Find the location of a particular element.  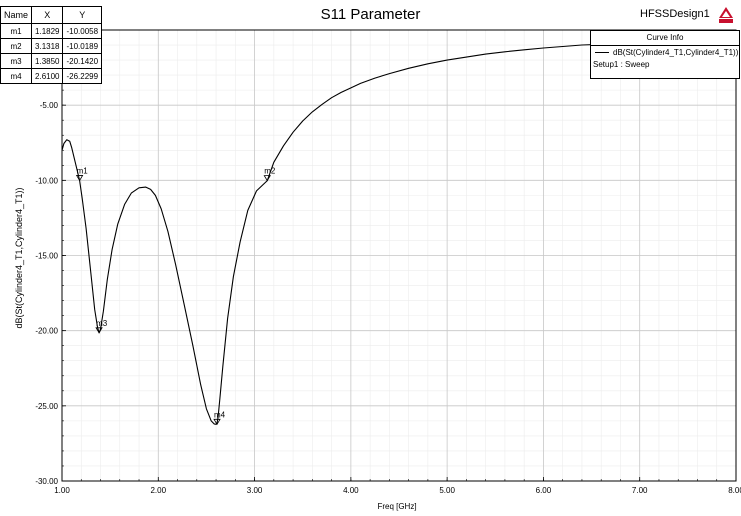

marker-label: m1 is located at coordinates (83, 170).